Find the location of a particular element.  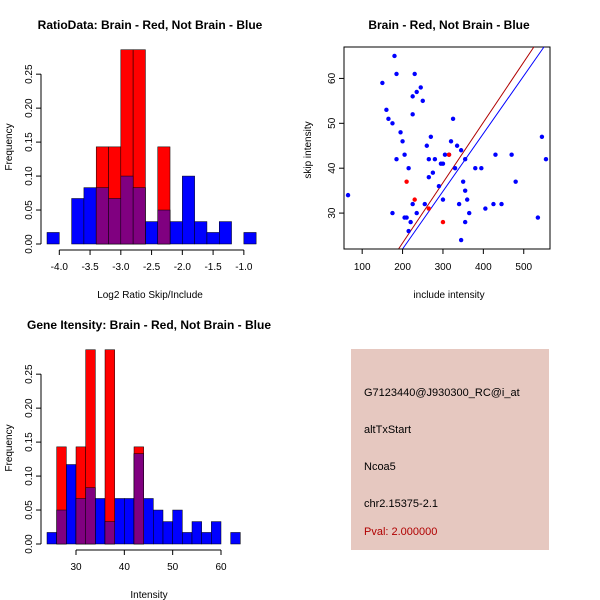

ratio_hist-xtick-label: -3.0 is located at coordinates (121, 267).